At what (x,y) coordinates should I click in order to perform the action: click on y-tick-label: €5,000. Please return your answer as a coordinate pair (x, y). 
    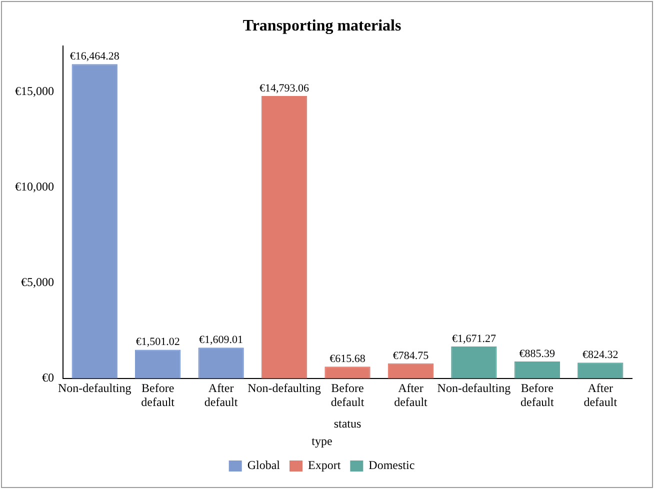
    Looking at the image, I should click on (37, 282).